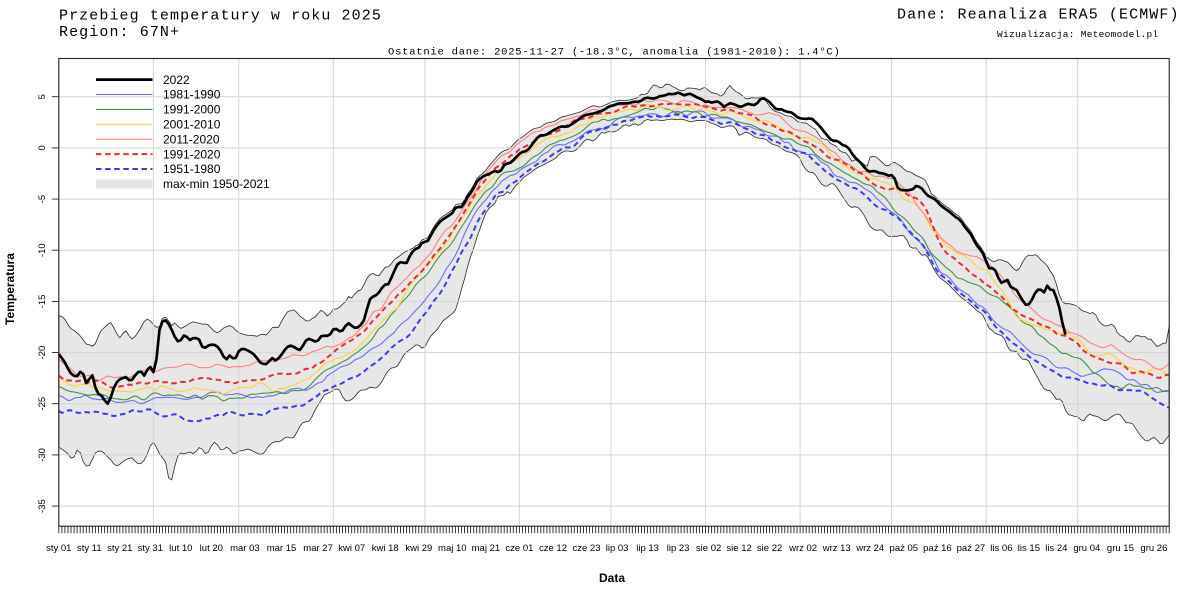 The width and height of the screenshot is (1200, 600). What do you see at coordinates (1078, 34) in the screenshot?
I see `svg-text: Wizualizacja: Meteomodel.pl` at bounding box center [1078, 34].